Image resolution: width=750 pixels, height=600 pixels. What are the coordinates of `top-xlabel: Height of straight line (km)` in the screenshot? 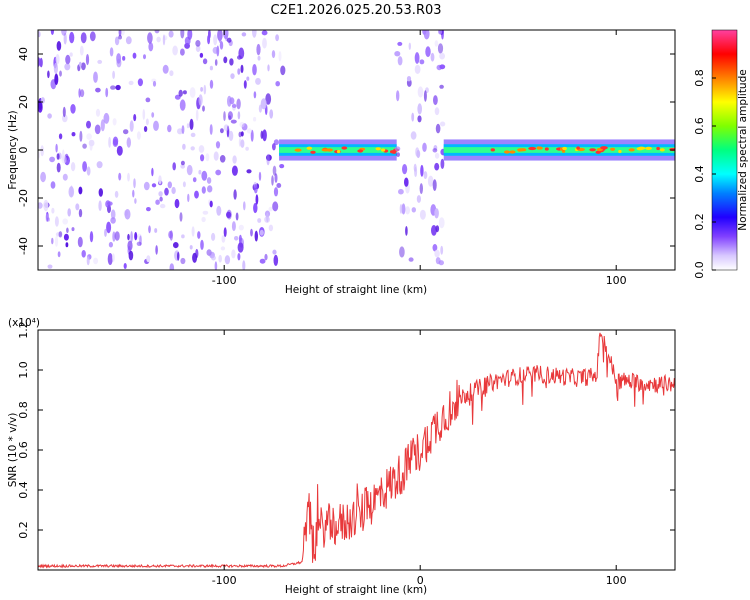 It's located at (356, 290).